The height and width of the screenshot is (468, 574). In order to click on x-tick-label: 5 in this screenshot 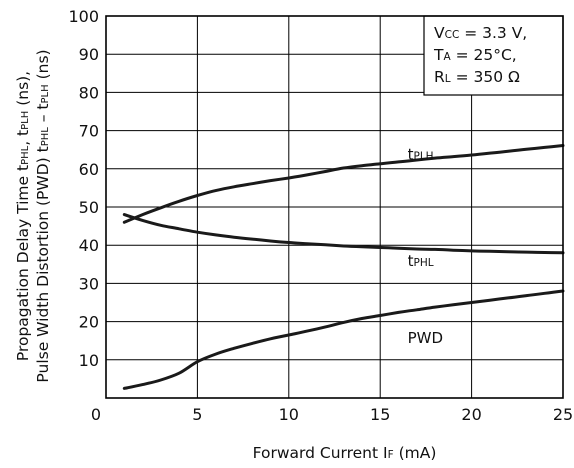, I will do `click(197, 414)`.